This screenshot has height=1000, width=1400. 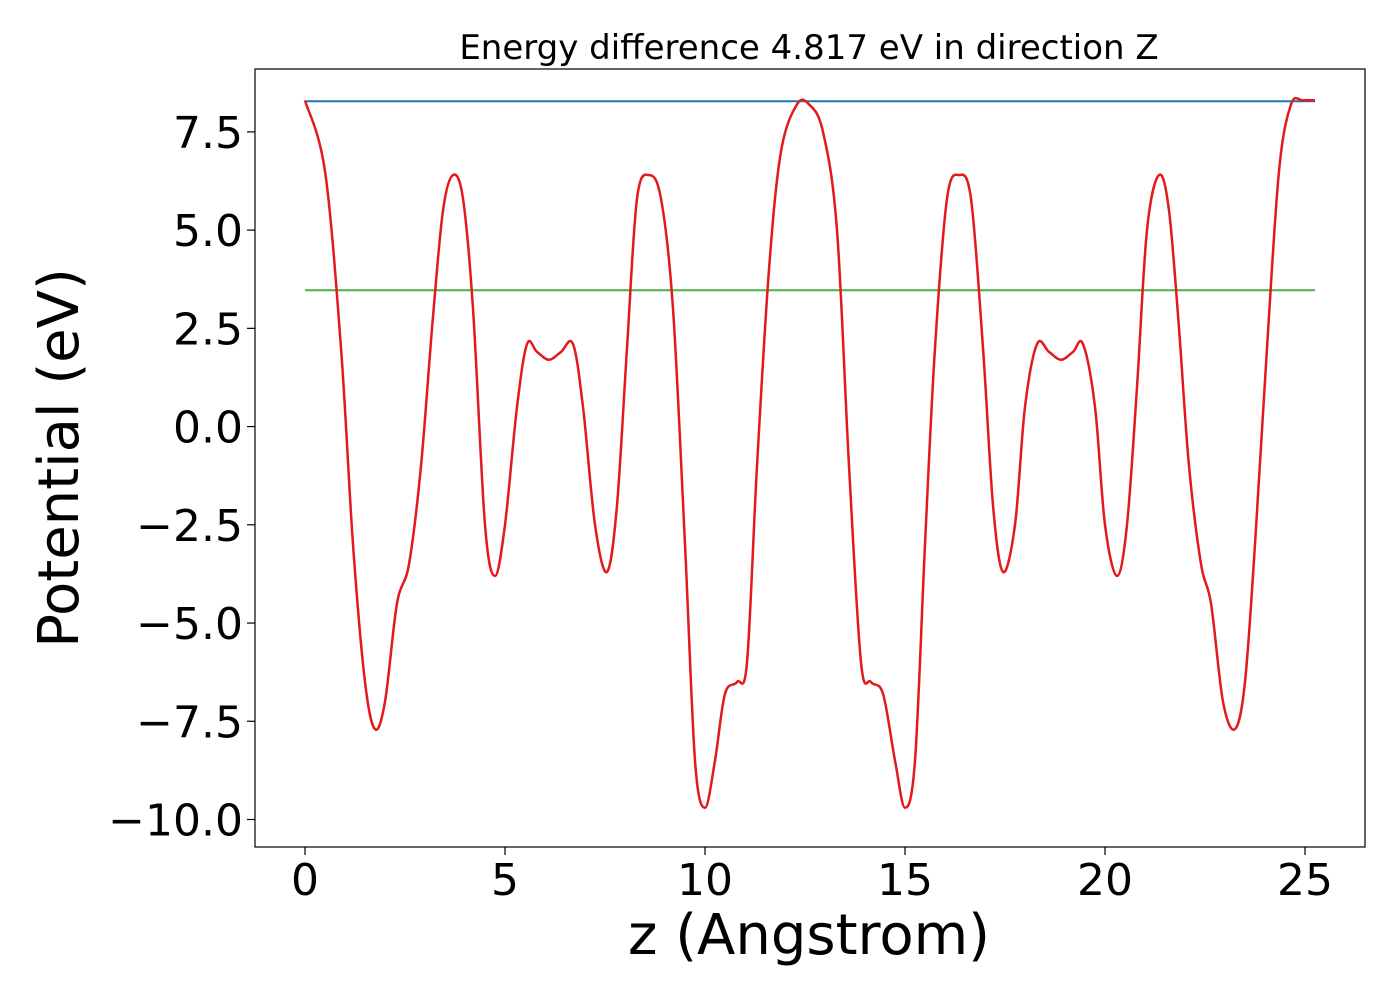 I want to click on x-tick-label: 5, so click(x=505, y=880).